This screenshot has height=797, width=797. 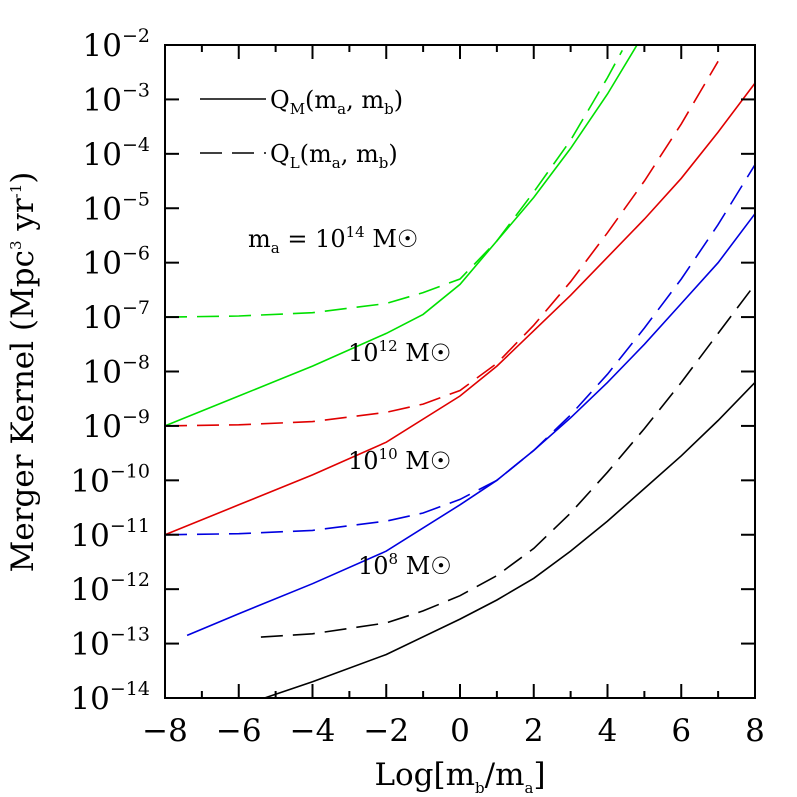 What do you see at coordinates (110, 697) in the screenshot?
I see `y-tick-label: 10⁻¹⁴` at bounding box center [110, 697].